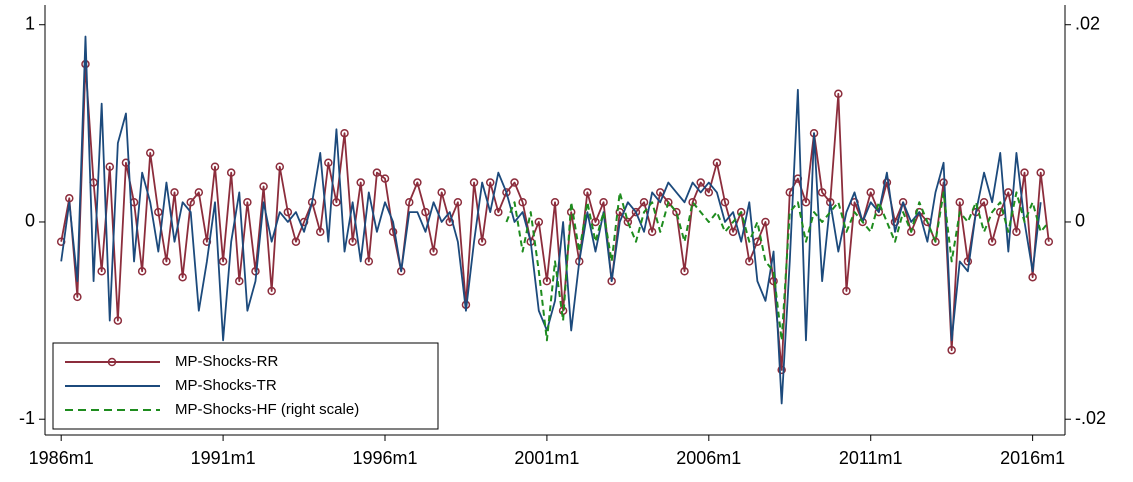  Describe the element at coordinates (267, 409) in the screenshot. I see `legend-label: MP-Shocks-HF (right scale)` at that location.